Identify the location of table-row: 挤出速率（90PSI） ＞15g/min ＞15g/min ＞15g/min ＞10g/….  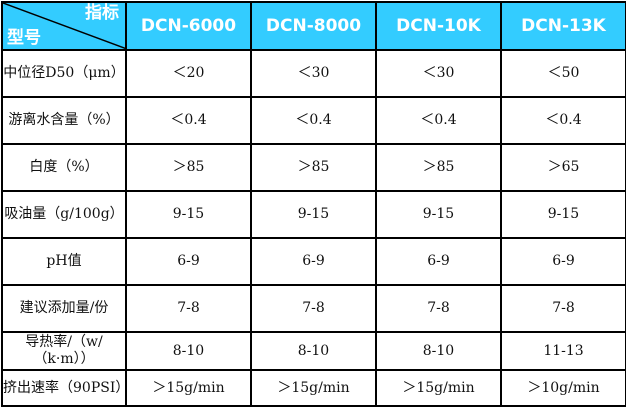
(313, 388).